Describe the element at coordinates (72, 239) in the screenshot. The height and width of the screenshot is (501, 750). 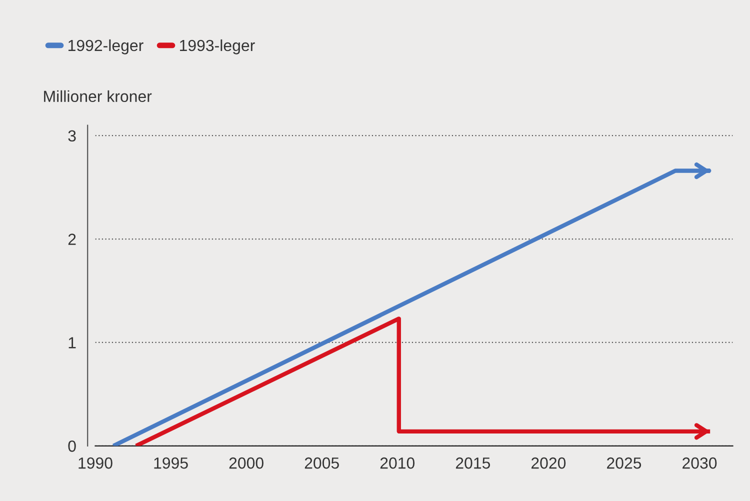
I see `y-tick-label: 2` at that location.